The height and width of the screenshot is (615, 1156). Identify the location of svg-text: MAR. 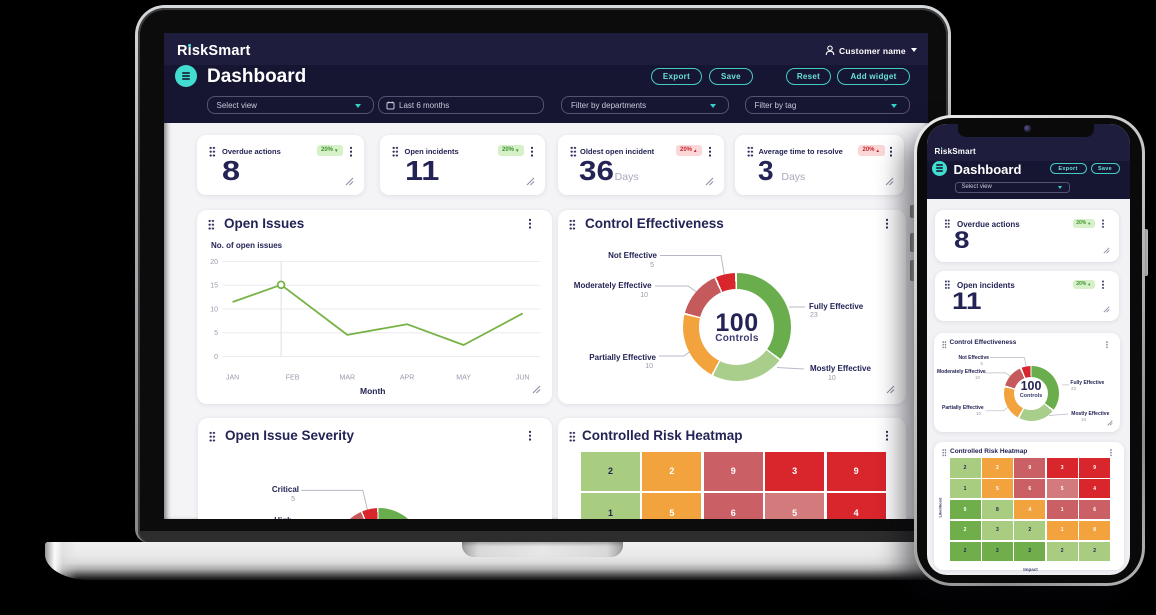
(348, 377).